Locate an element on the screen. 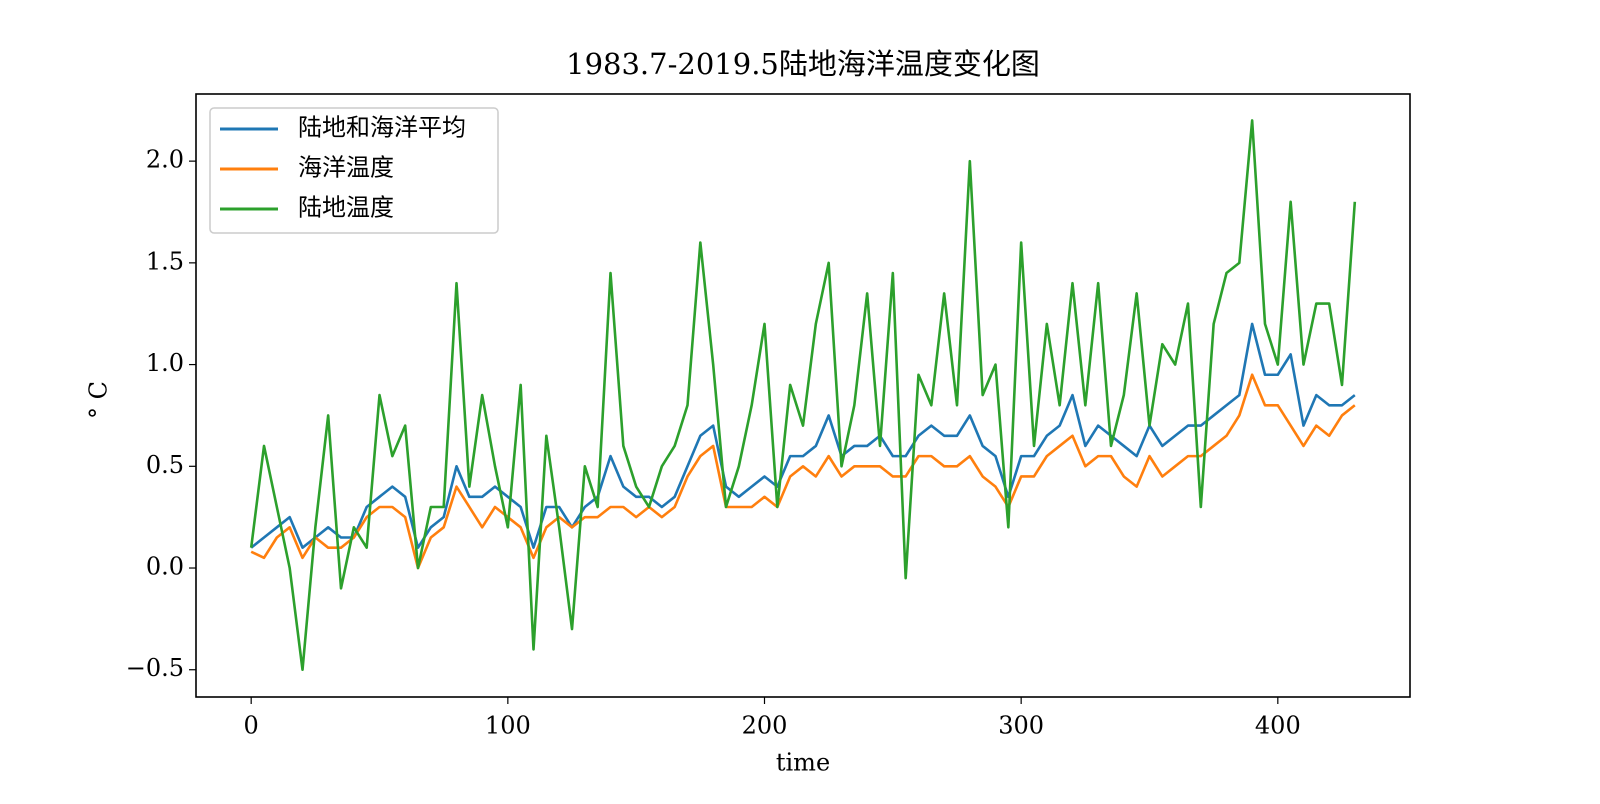 The image size is (1600, 804). legend-label: 陆地和海洋平均 is located at coordinates (382, 128).